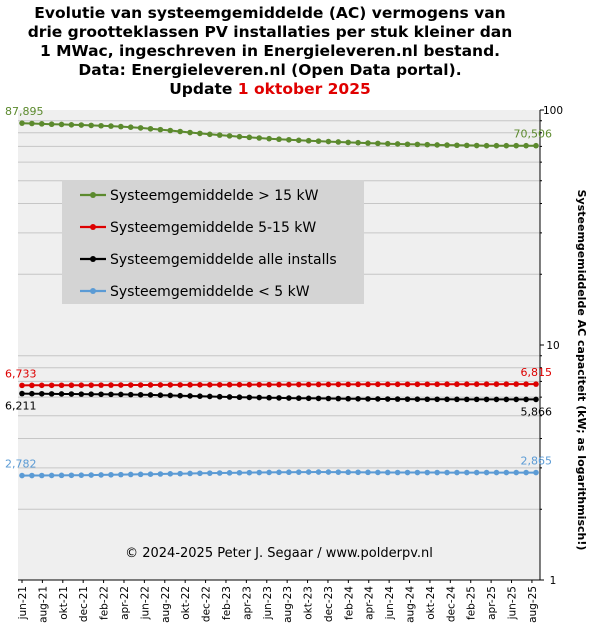 This screenshot has height=628, width=591. What do you see at coordinates (125, 603) in the screenshot?
I see `x-tick-label: apr-22` at bounding box center [125, 603].